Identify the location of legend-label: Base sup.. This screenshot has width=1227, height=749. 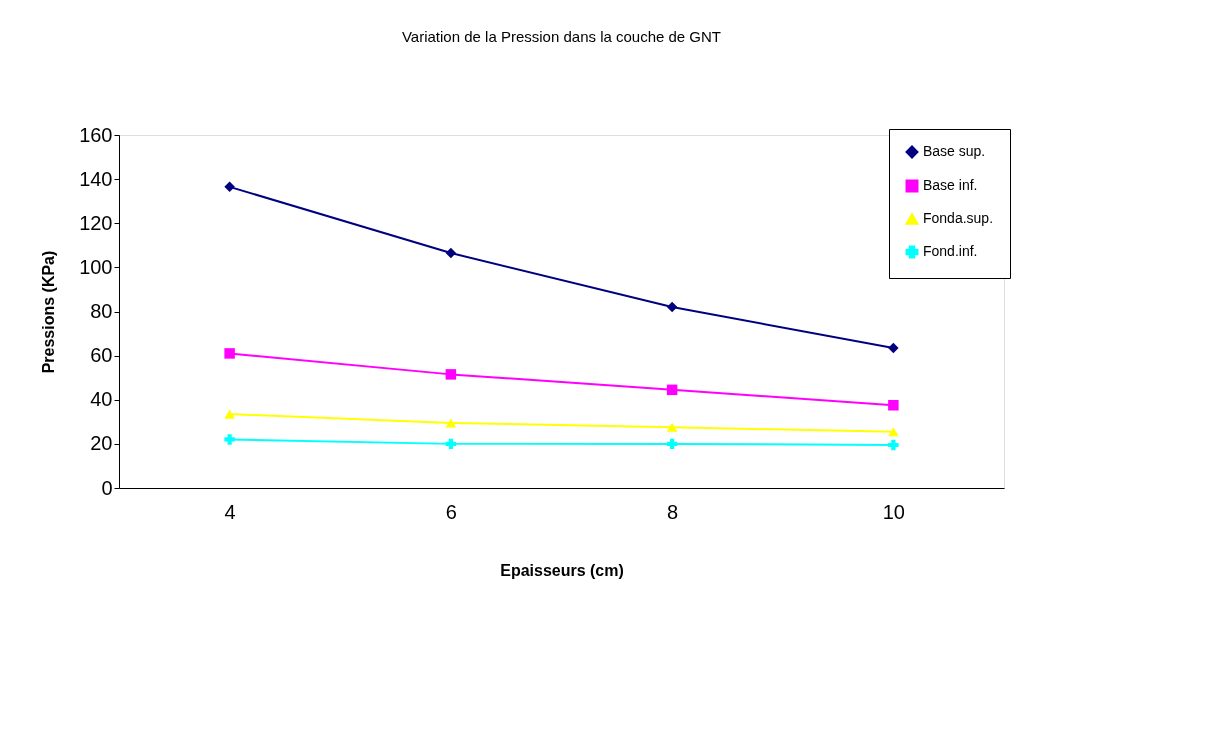
(954, 151).